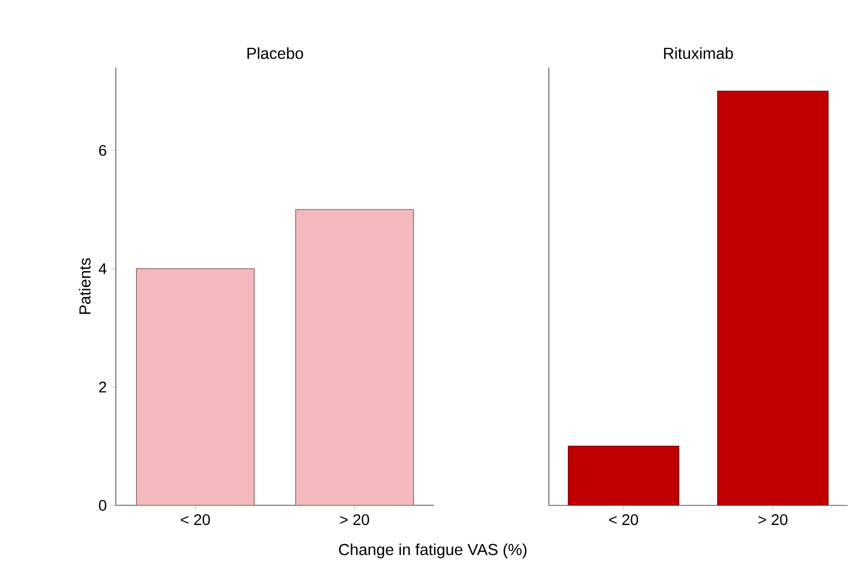  What do you see at coordinates (102, 268) in the screenshot?
I see `y-tick-label: 4` at bounding box center [102, 268].